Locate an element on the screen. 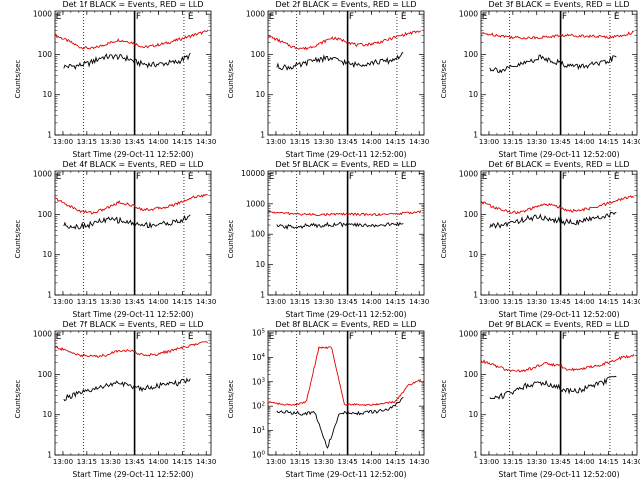 The height and width of the screenshot is (480, 640). chart-title: Det 9f BLACK = Events, RED = LLD is located at coordinates (559, 324).